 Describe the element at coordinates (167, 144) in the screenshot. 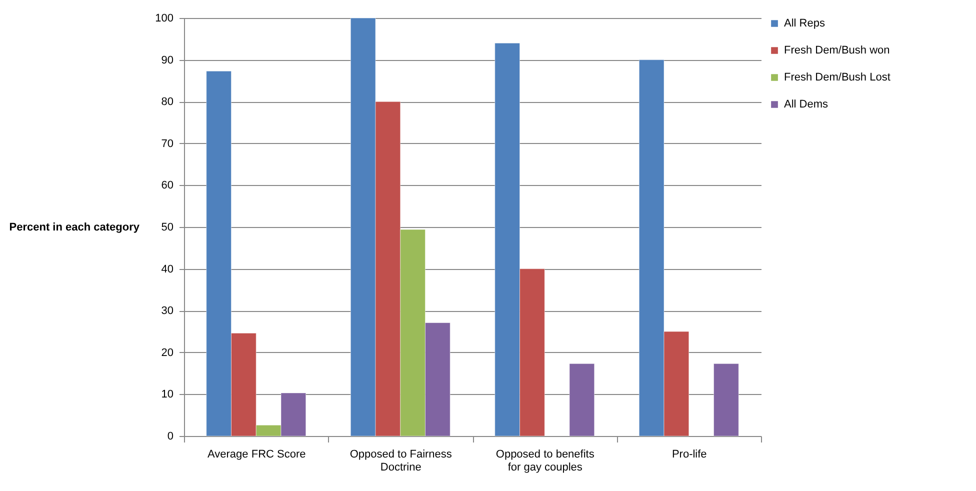

I see `y-tick-label: 70` at that location.